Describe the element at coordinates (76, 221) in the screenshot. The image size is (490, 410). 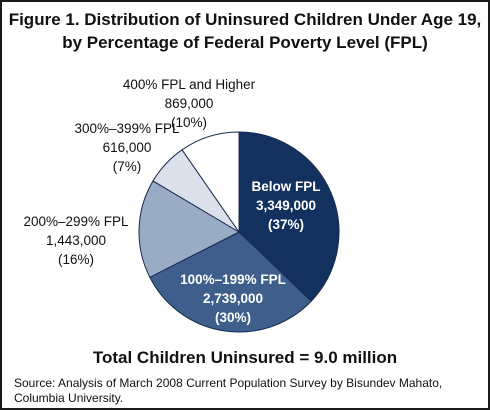
I see `slice-name: 200%–299% FPL` at that location.